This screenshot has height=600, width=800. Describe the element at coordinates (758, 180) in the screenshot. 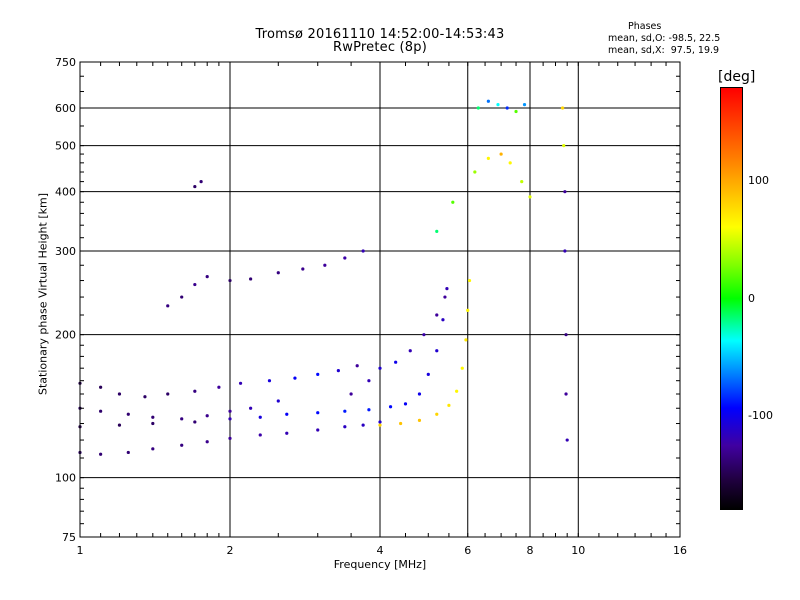

I see `colorbar-tick-label: 100` at that location.